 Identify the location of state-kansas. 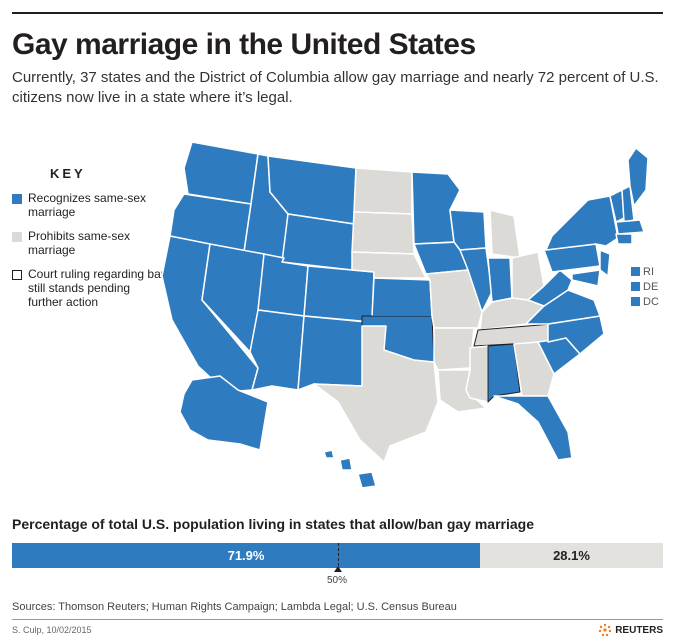
(402, 297).